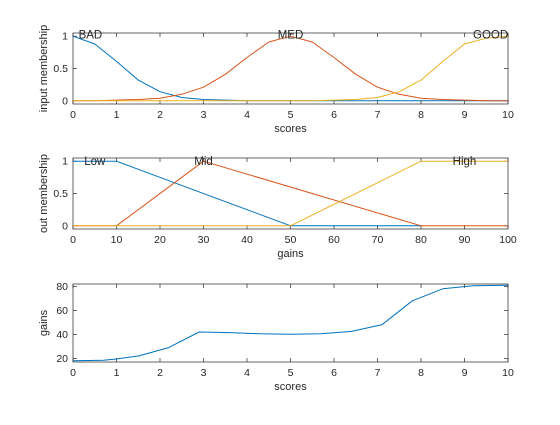  I want to click on series-line-high, so click(290, 193).